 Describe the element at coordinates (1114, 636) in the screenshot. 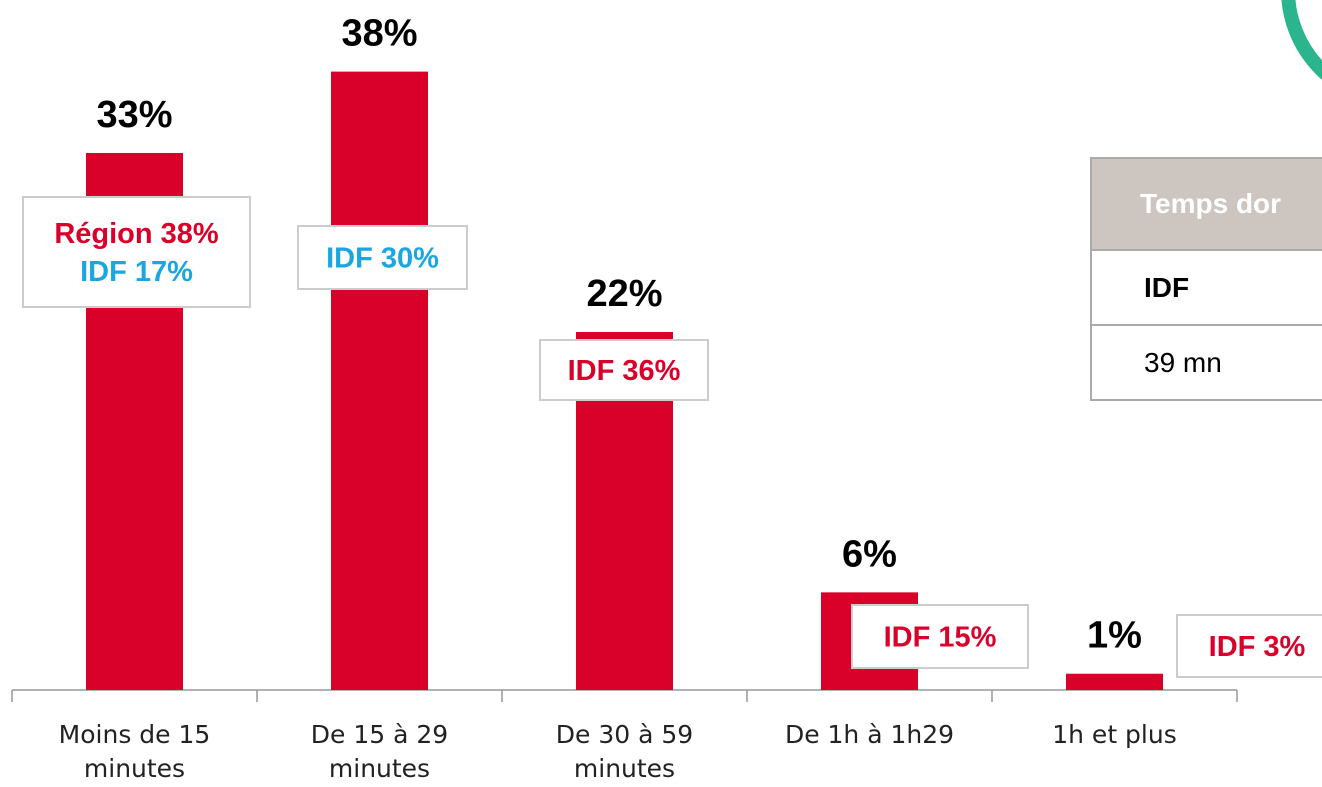

I see `value-label: 1%` at that location.